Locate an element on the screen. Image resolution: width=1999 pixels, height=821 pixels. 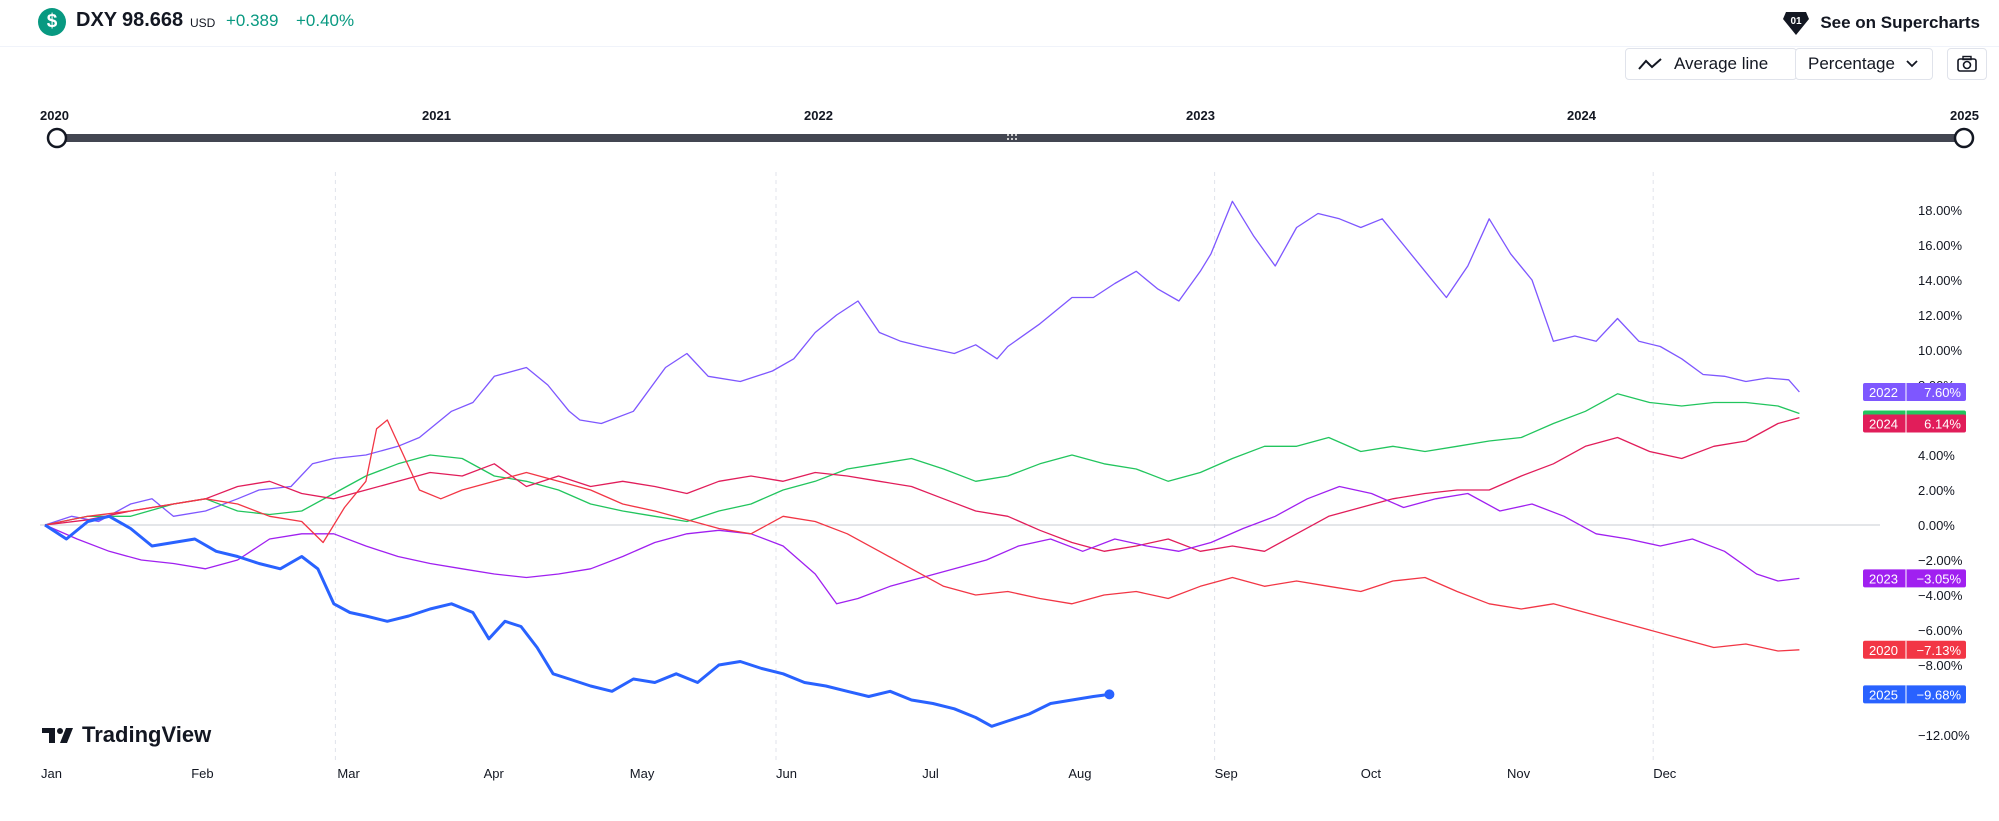
average-line-button: Average line is located at coordinates (1711, 64).